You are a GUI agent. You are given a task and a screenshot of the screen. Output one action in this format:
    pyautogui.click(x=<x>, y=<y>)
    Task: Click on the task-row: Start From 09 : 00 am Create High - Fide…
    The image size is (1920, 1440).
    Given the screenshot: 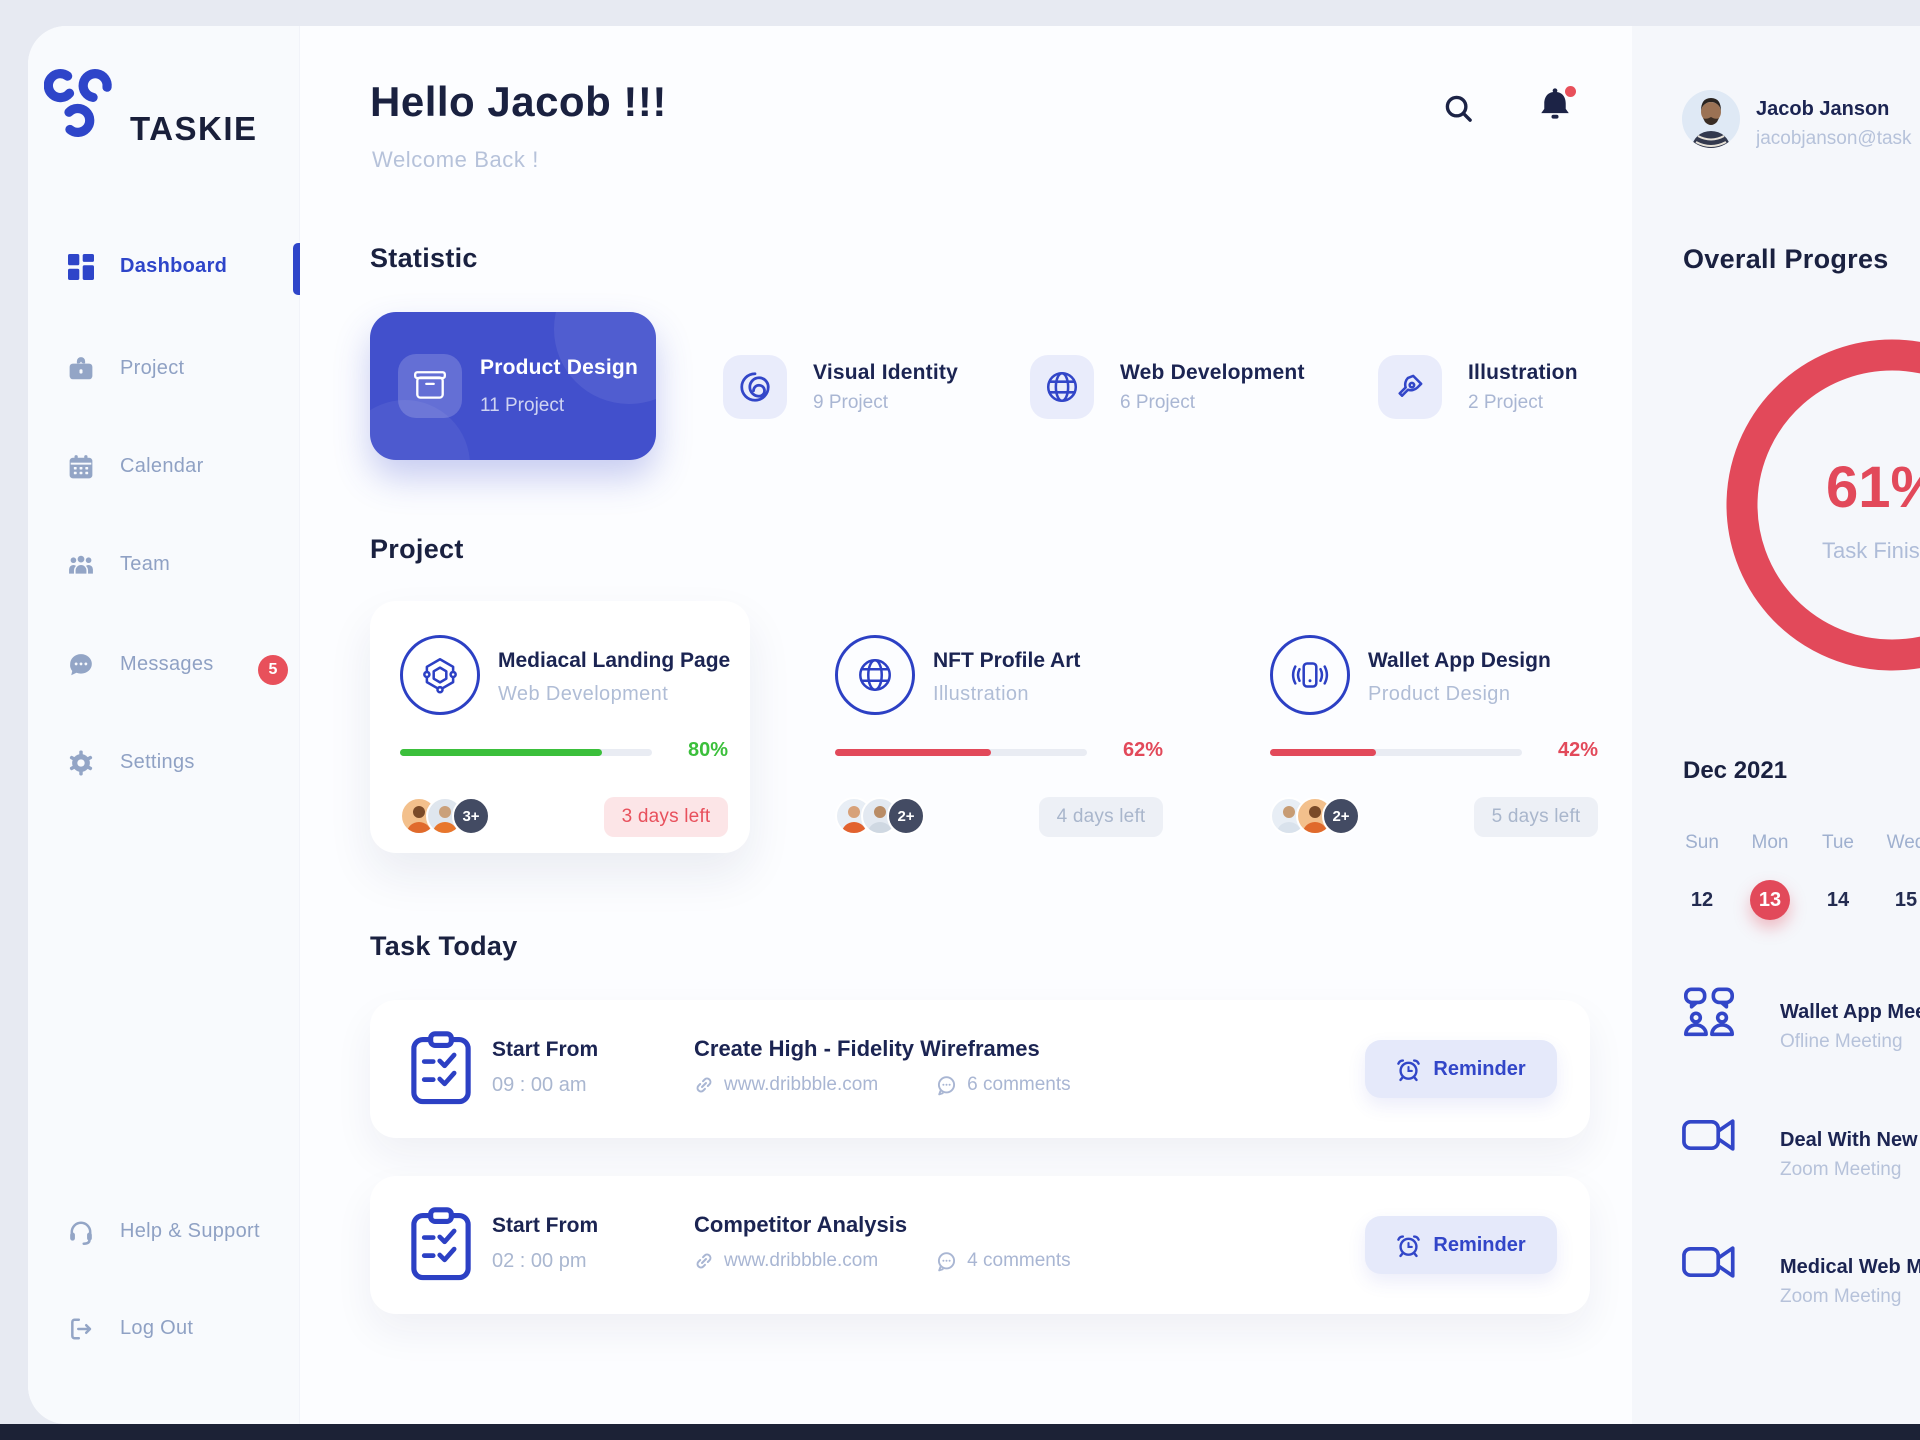 What is the action you would take?
    pyautogui.click(x=980, y=1069)
    